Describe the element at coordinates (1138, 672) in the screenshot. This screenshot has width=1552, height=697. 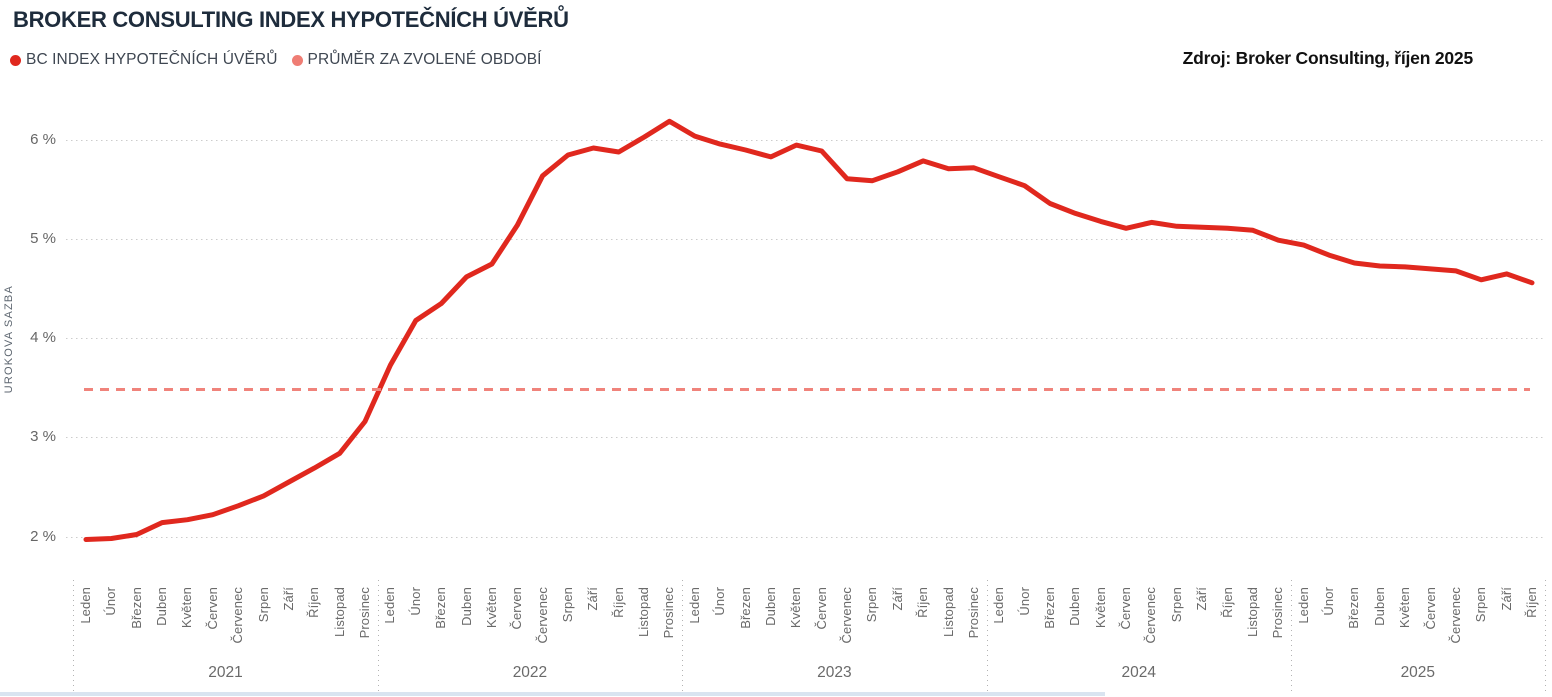
I see `x-axis-year-label: 2024` at that location.